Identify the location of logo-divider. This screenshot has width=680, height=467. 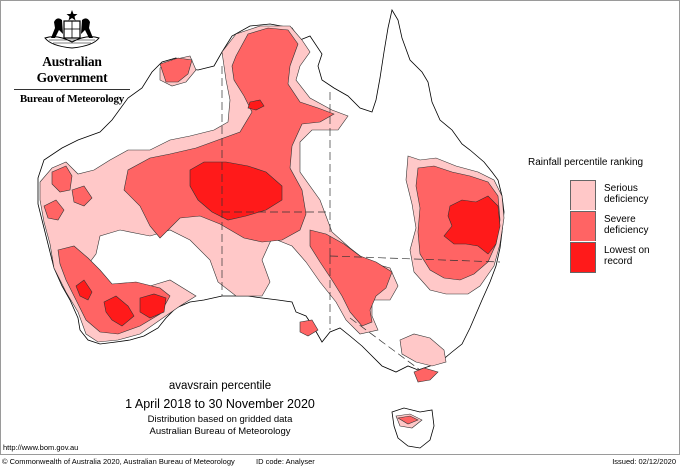
(72, 89).